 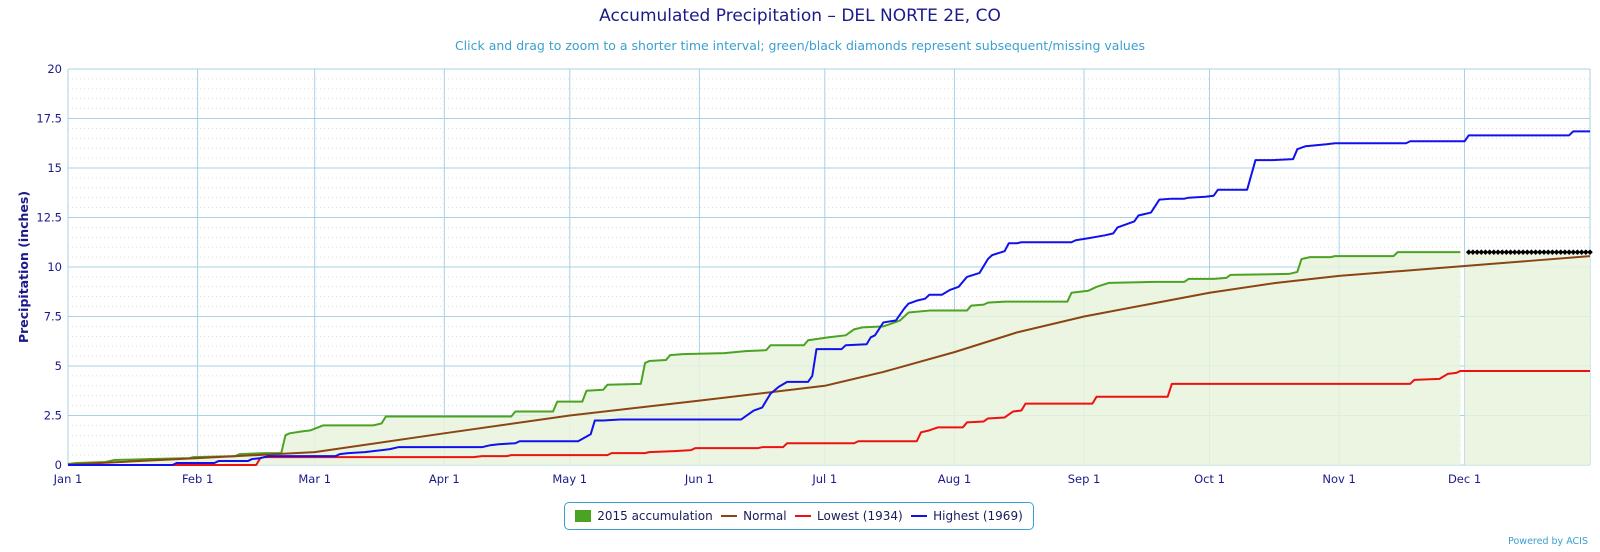 I want to click on legend-item-normal: Normal, so click(x=754, y=516).